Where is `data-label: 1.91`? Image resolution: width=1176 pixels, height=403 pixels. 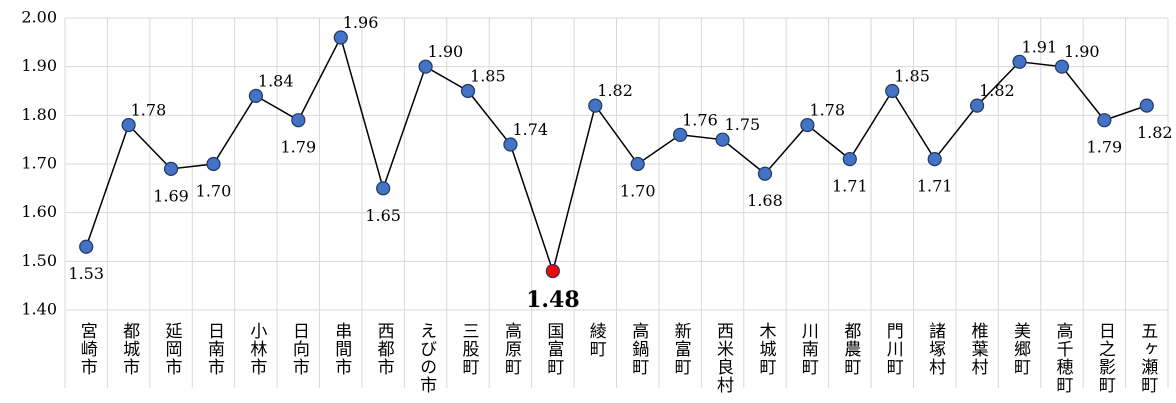 data-label: 1.91 is located at coordinates (1040, 46).